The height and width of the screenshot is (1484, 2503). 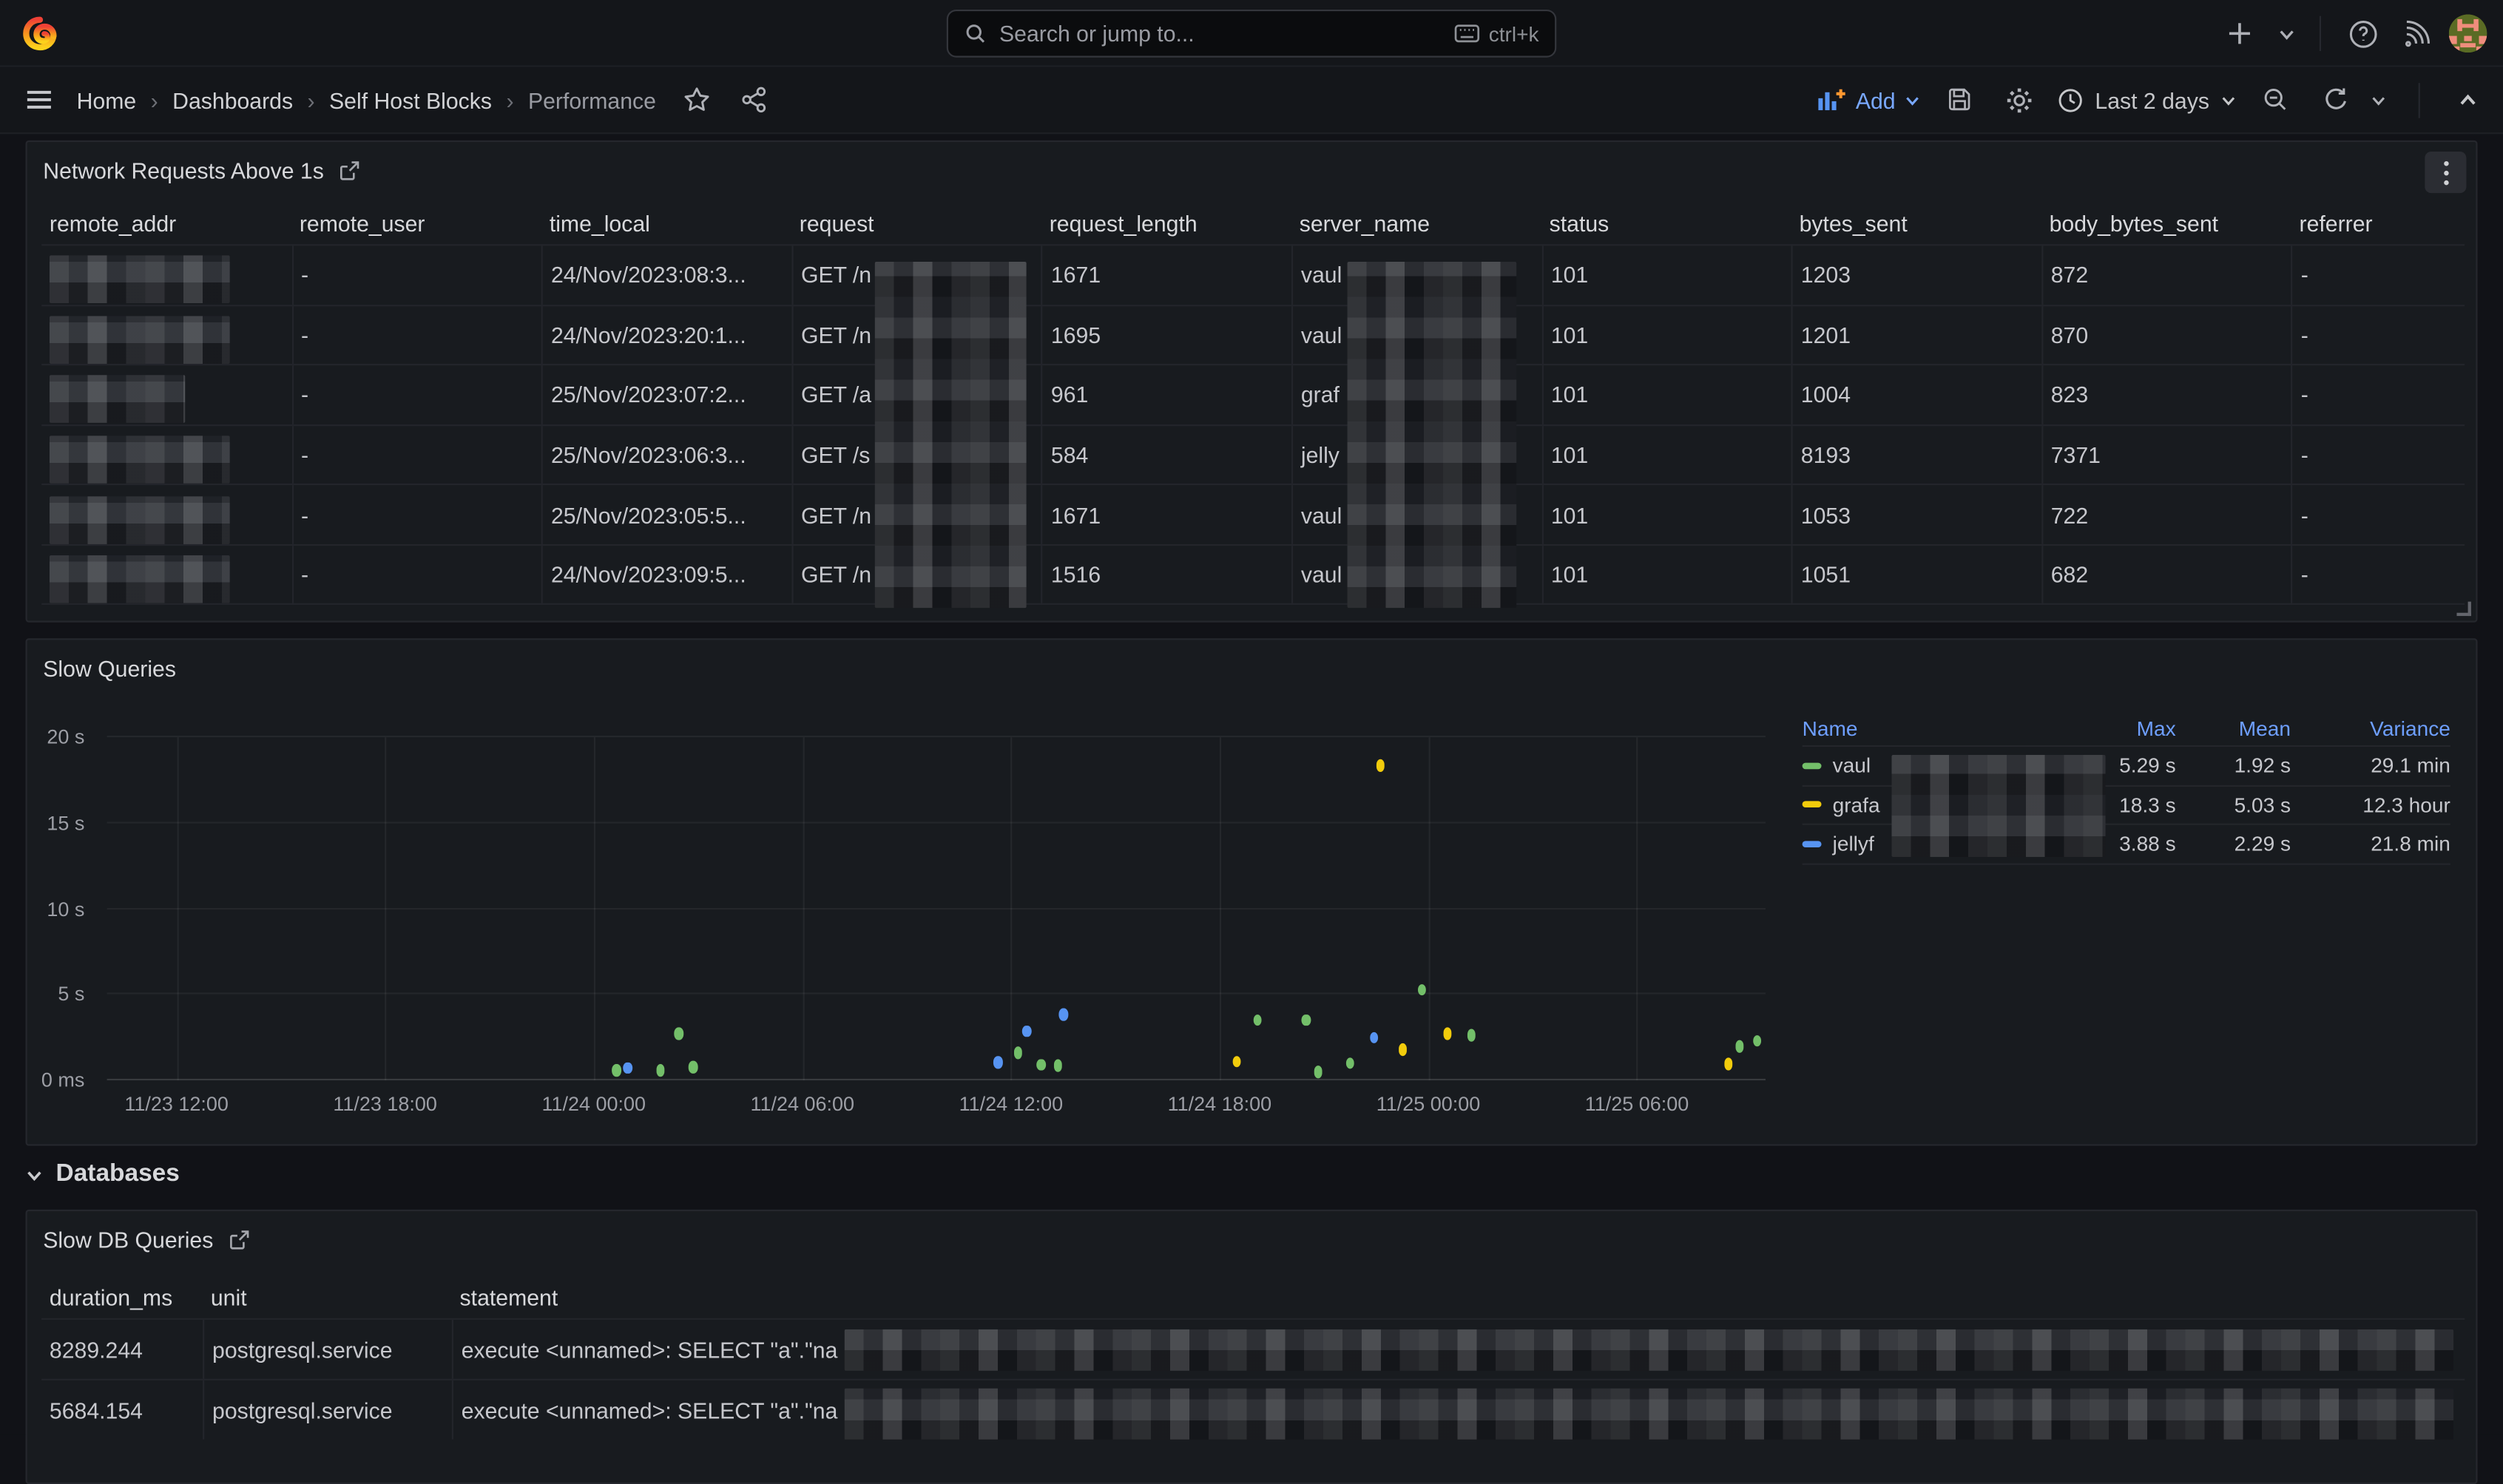 I want to click on column-header: remote_user, so click(x=362, y=222).